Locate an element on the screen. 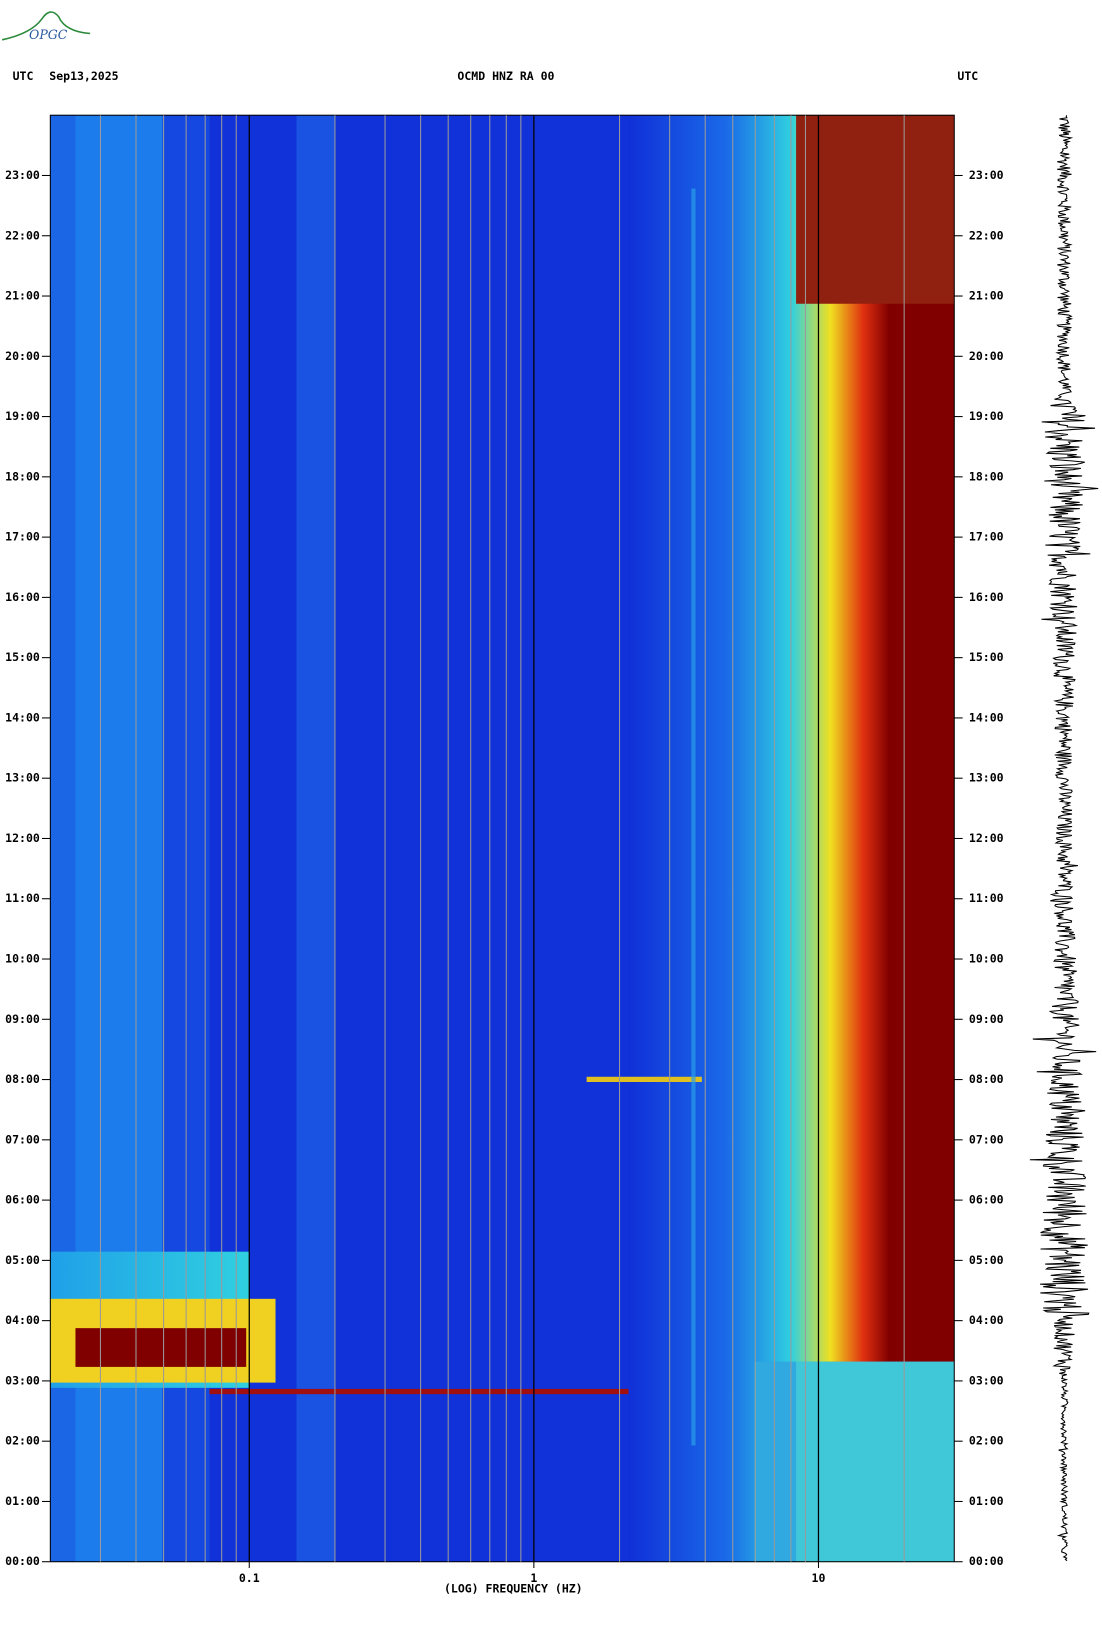 The image size is (1102, 1634). y-tick-label: 14:00 is located at coordinates (22, 717).